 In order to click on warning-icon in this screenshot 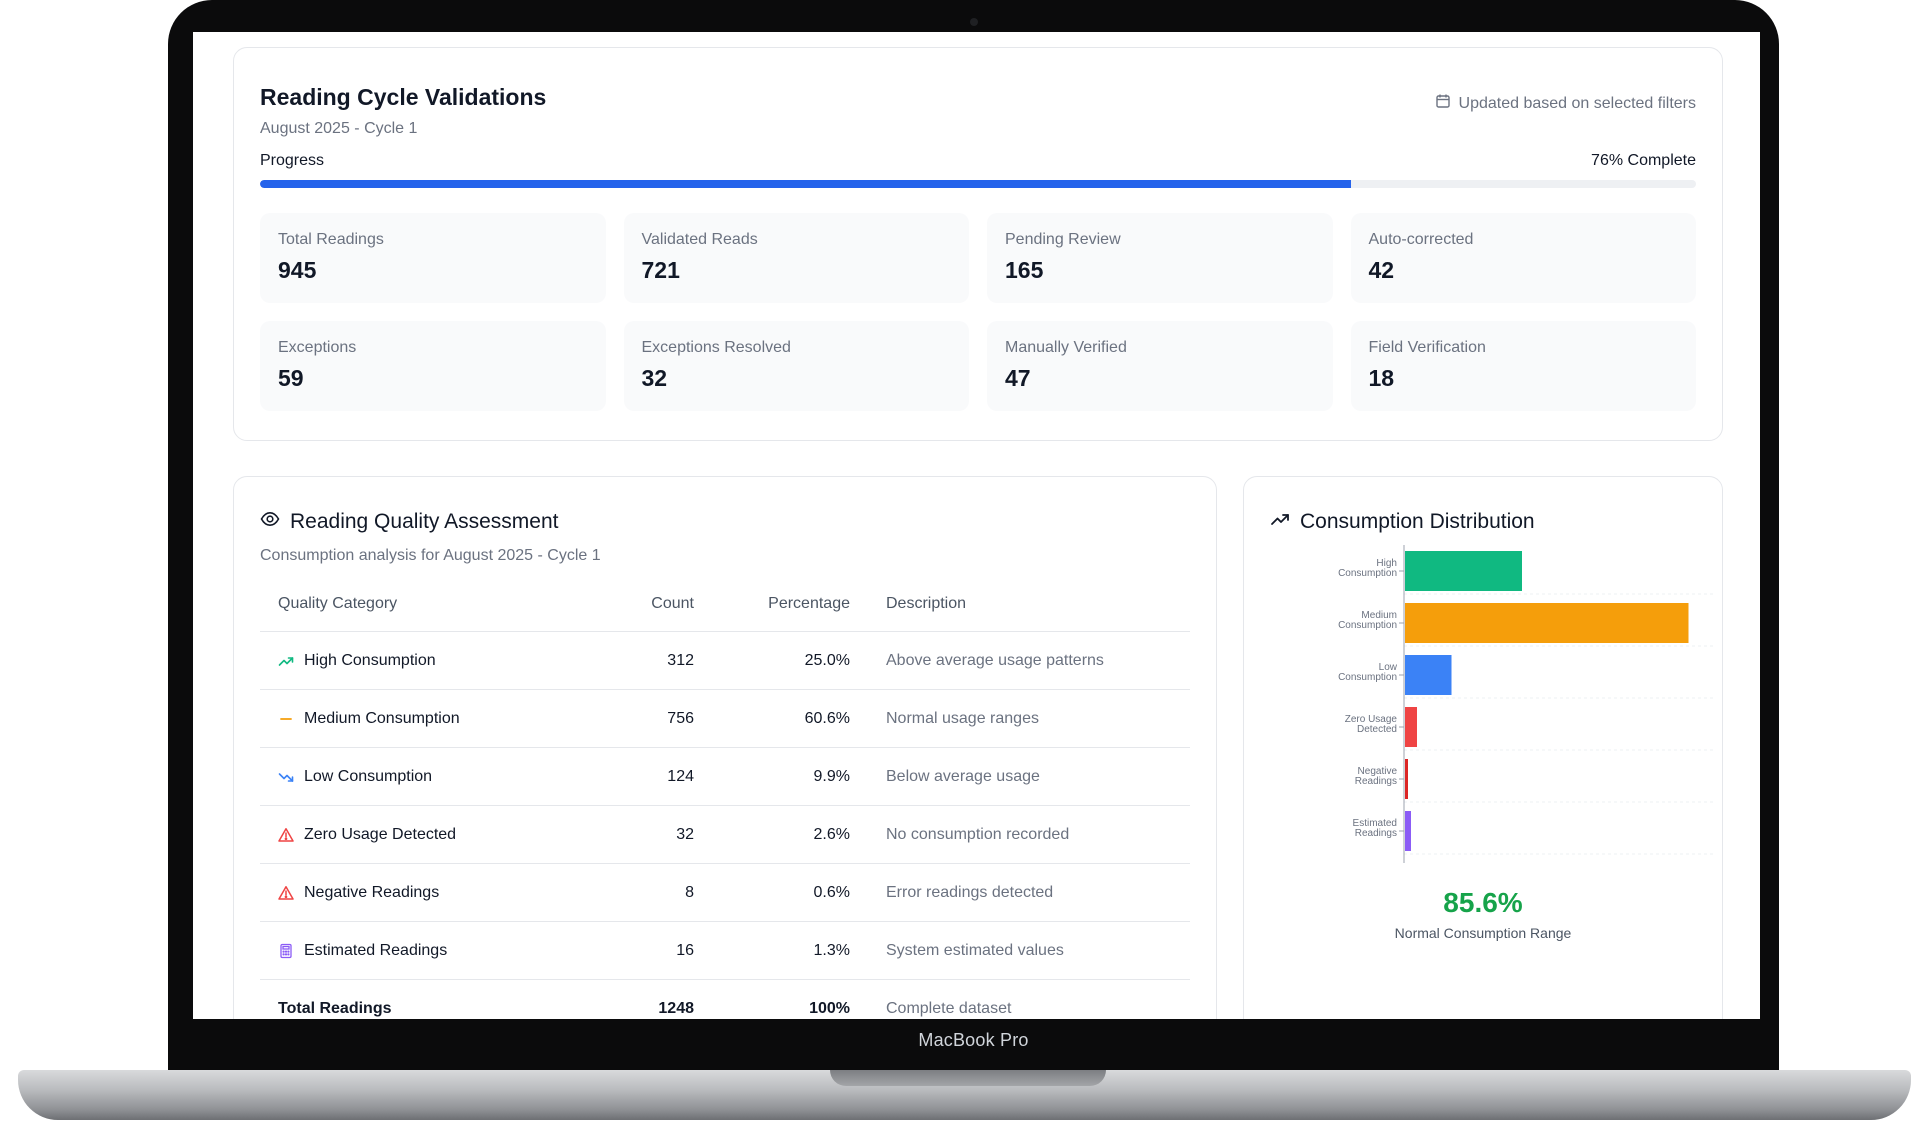, I will do `click(286, 893)`.